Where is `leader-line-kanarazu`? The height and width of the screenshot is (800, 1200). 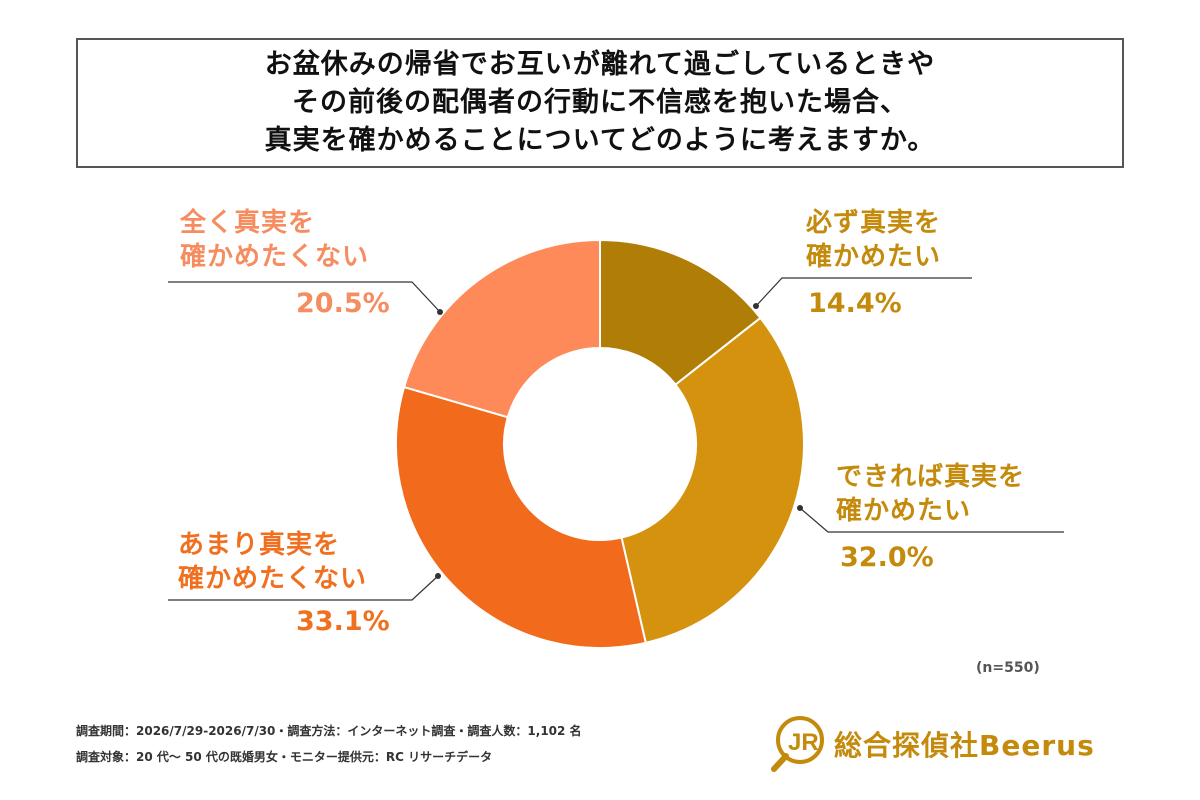
leader-line-kanarazu is located at coordinates (863, 292).